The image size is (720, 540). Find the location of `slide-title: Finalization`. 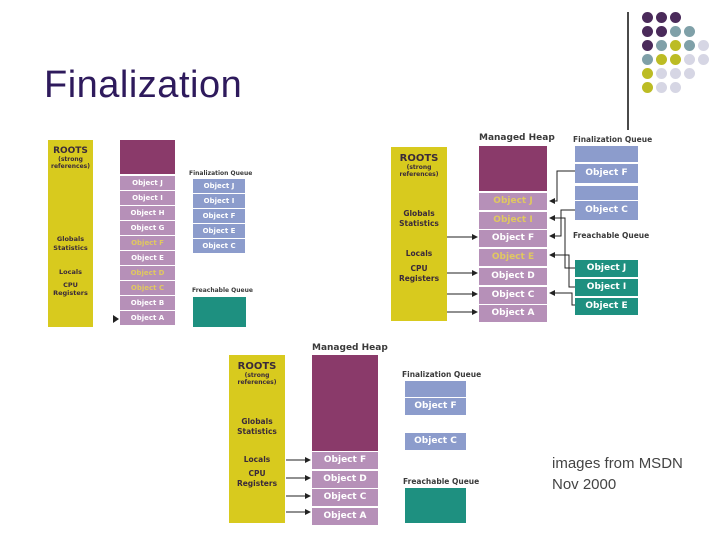

slide-title: Finalization is located at coordinates (143, 85).